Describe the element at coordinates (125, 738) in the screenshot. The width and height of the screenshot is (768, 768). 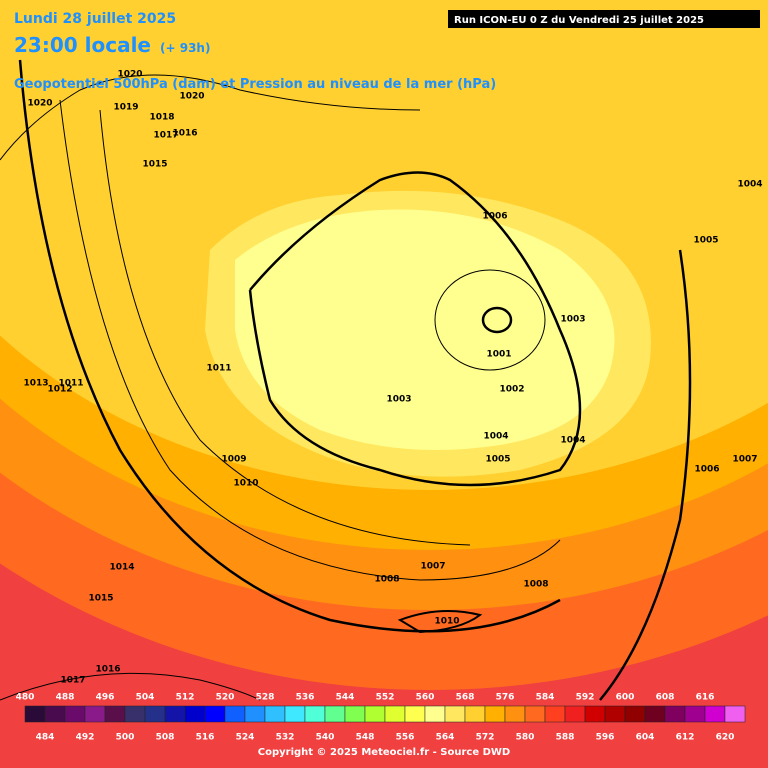
I see `scale-label: 500` at that location.